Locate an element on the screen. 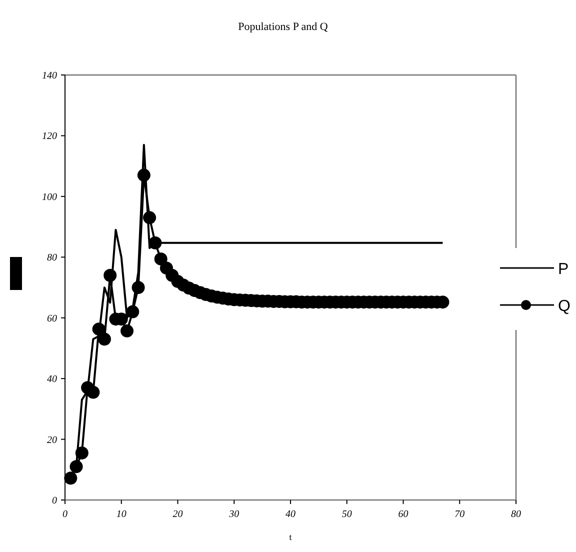  y-tick-label: 80 is located at coordinates (52, 258).